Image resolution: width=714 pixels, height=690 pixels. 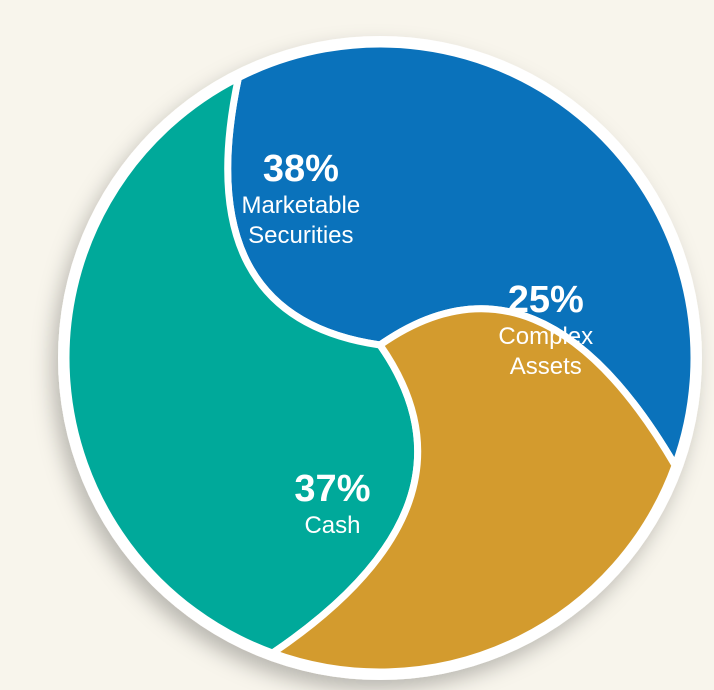 What do you see at coordinates (301, 220) in the screenshot?
I see `category-label: Marketable Securities` at bounding box center [301, 220].